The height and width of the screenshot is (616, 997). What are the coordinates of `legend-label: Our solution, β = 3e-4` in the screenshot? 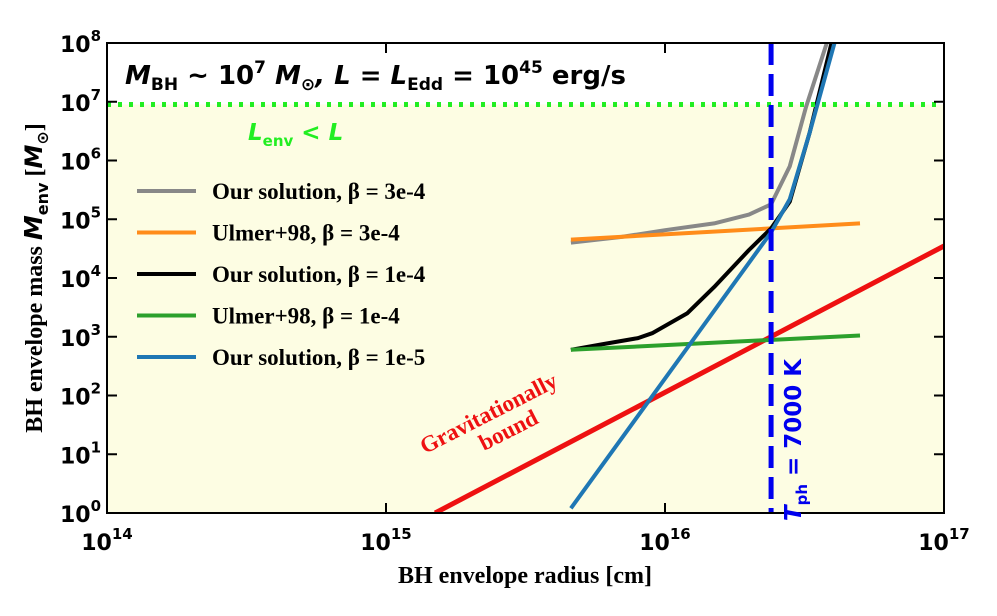 It's located at (319, 191).